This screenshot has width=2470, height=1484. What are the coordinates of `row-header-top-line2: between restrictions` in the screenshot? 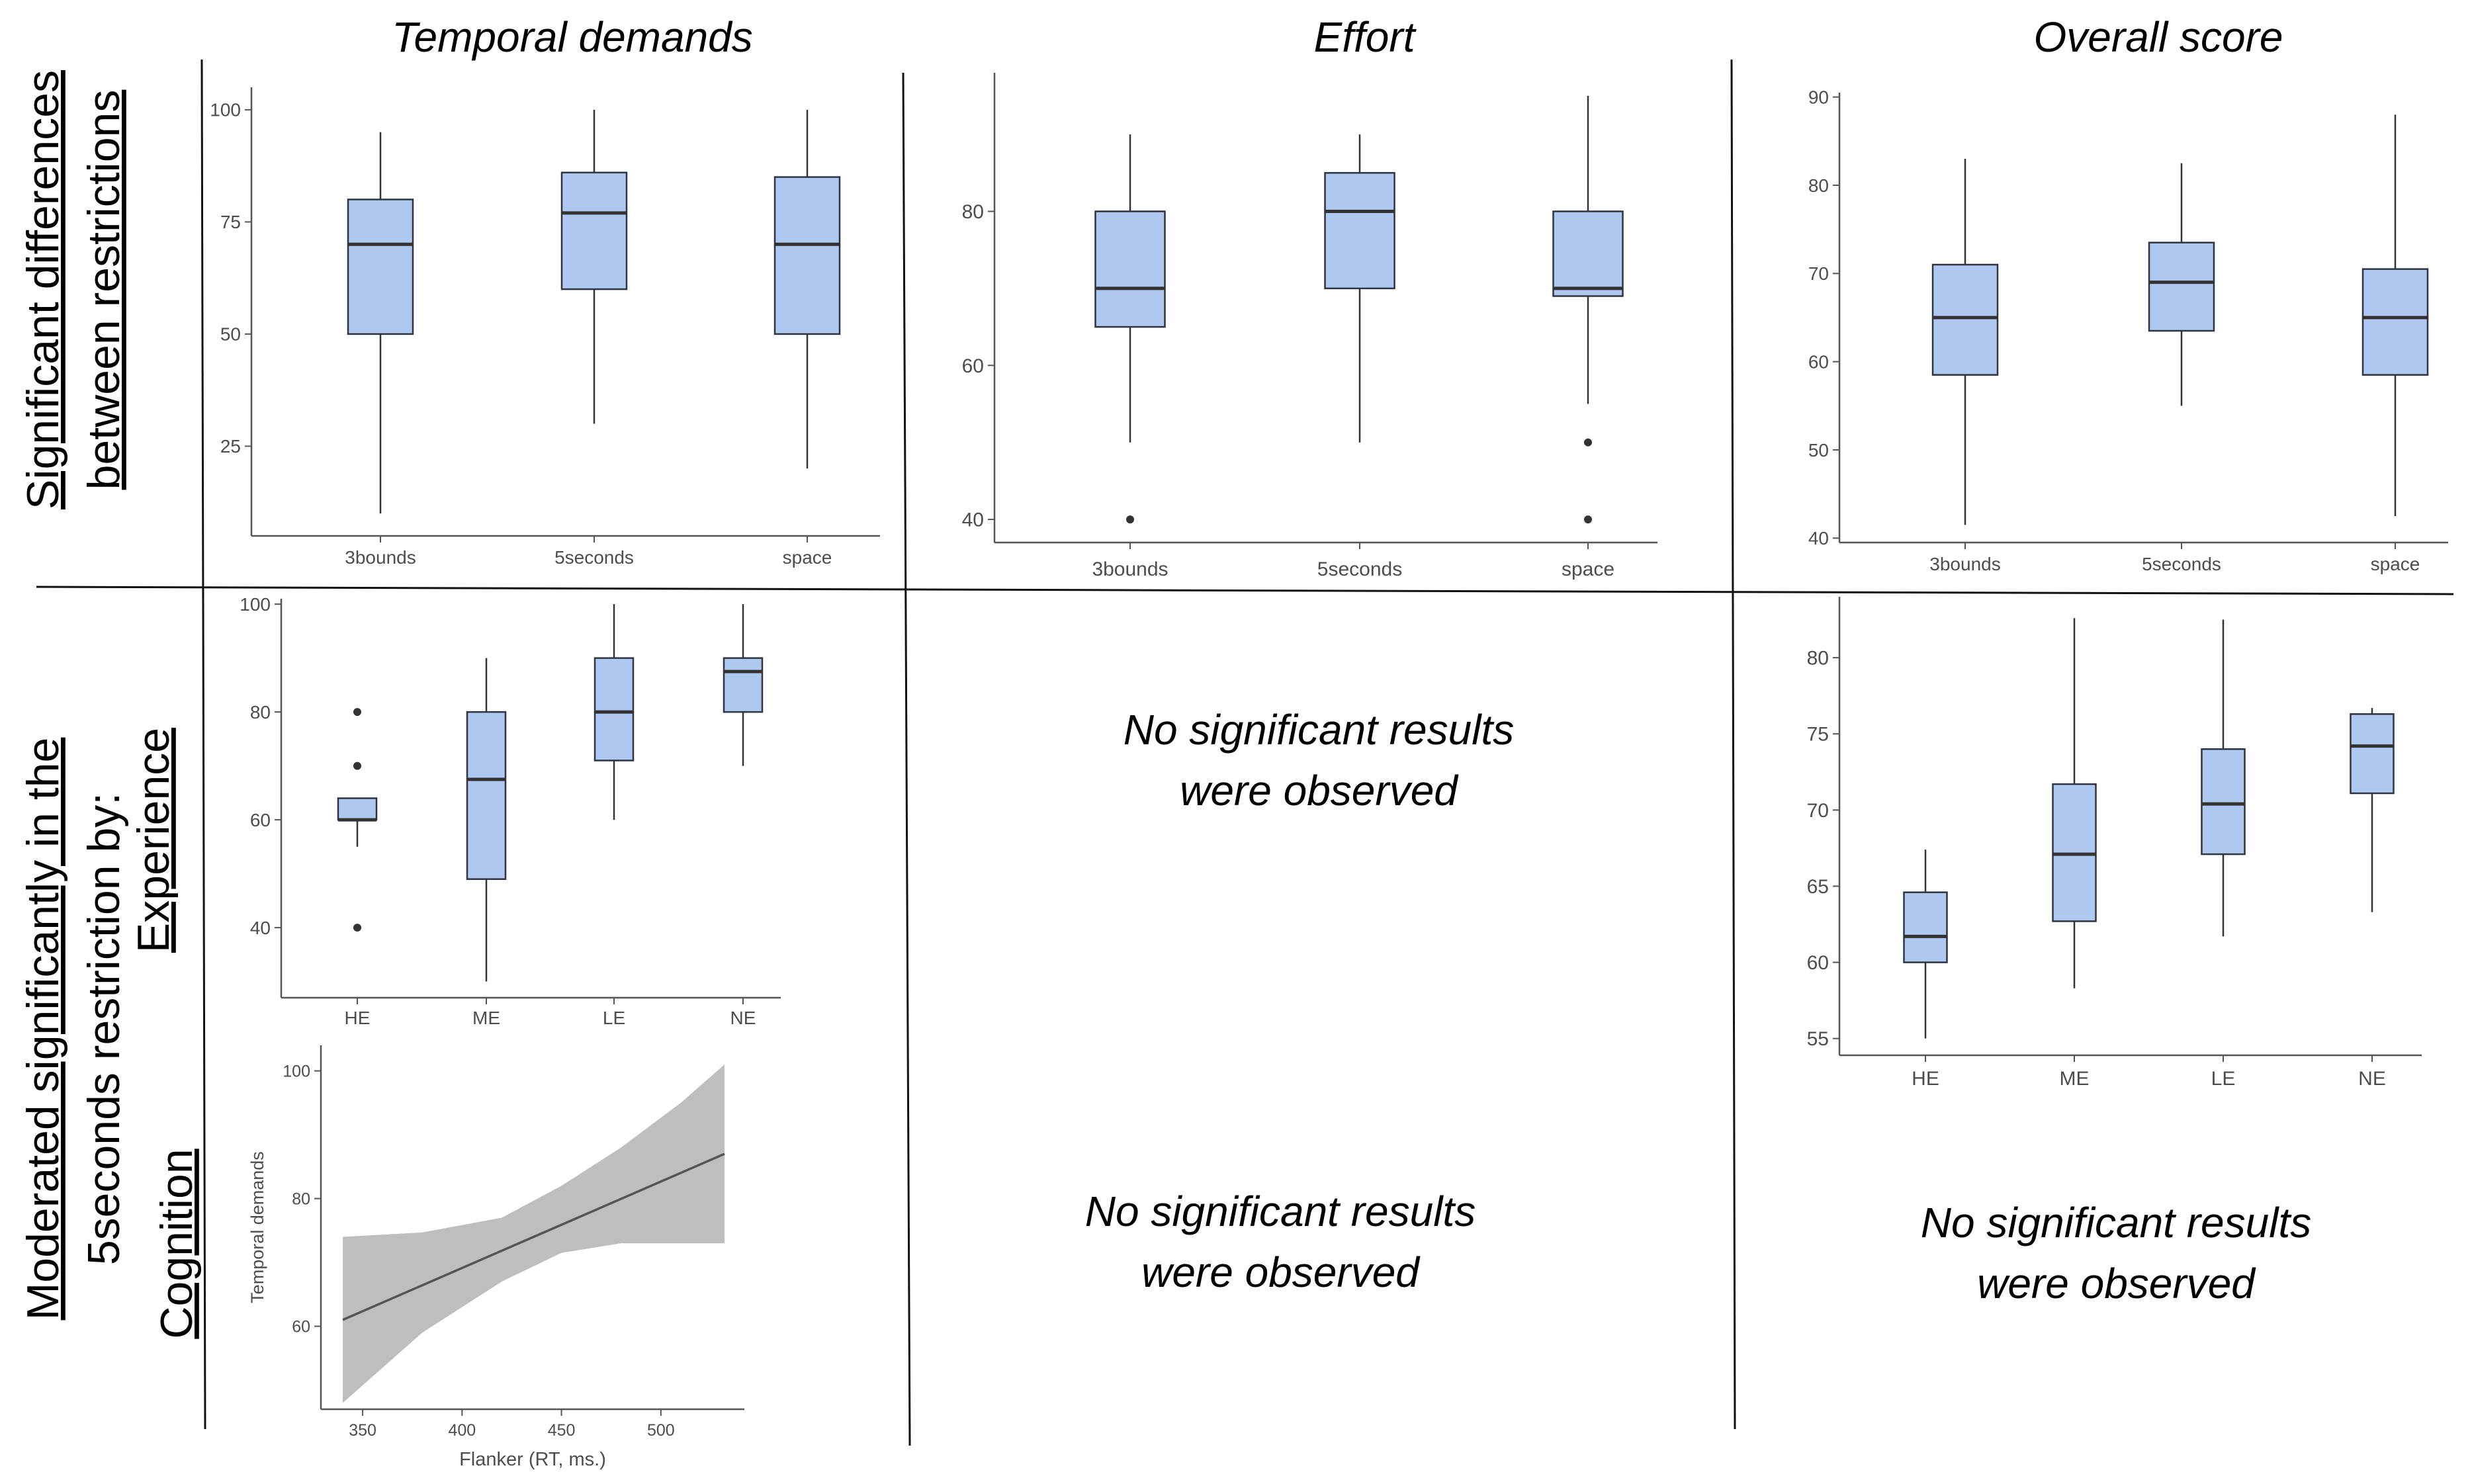 It's located at (104, 290).